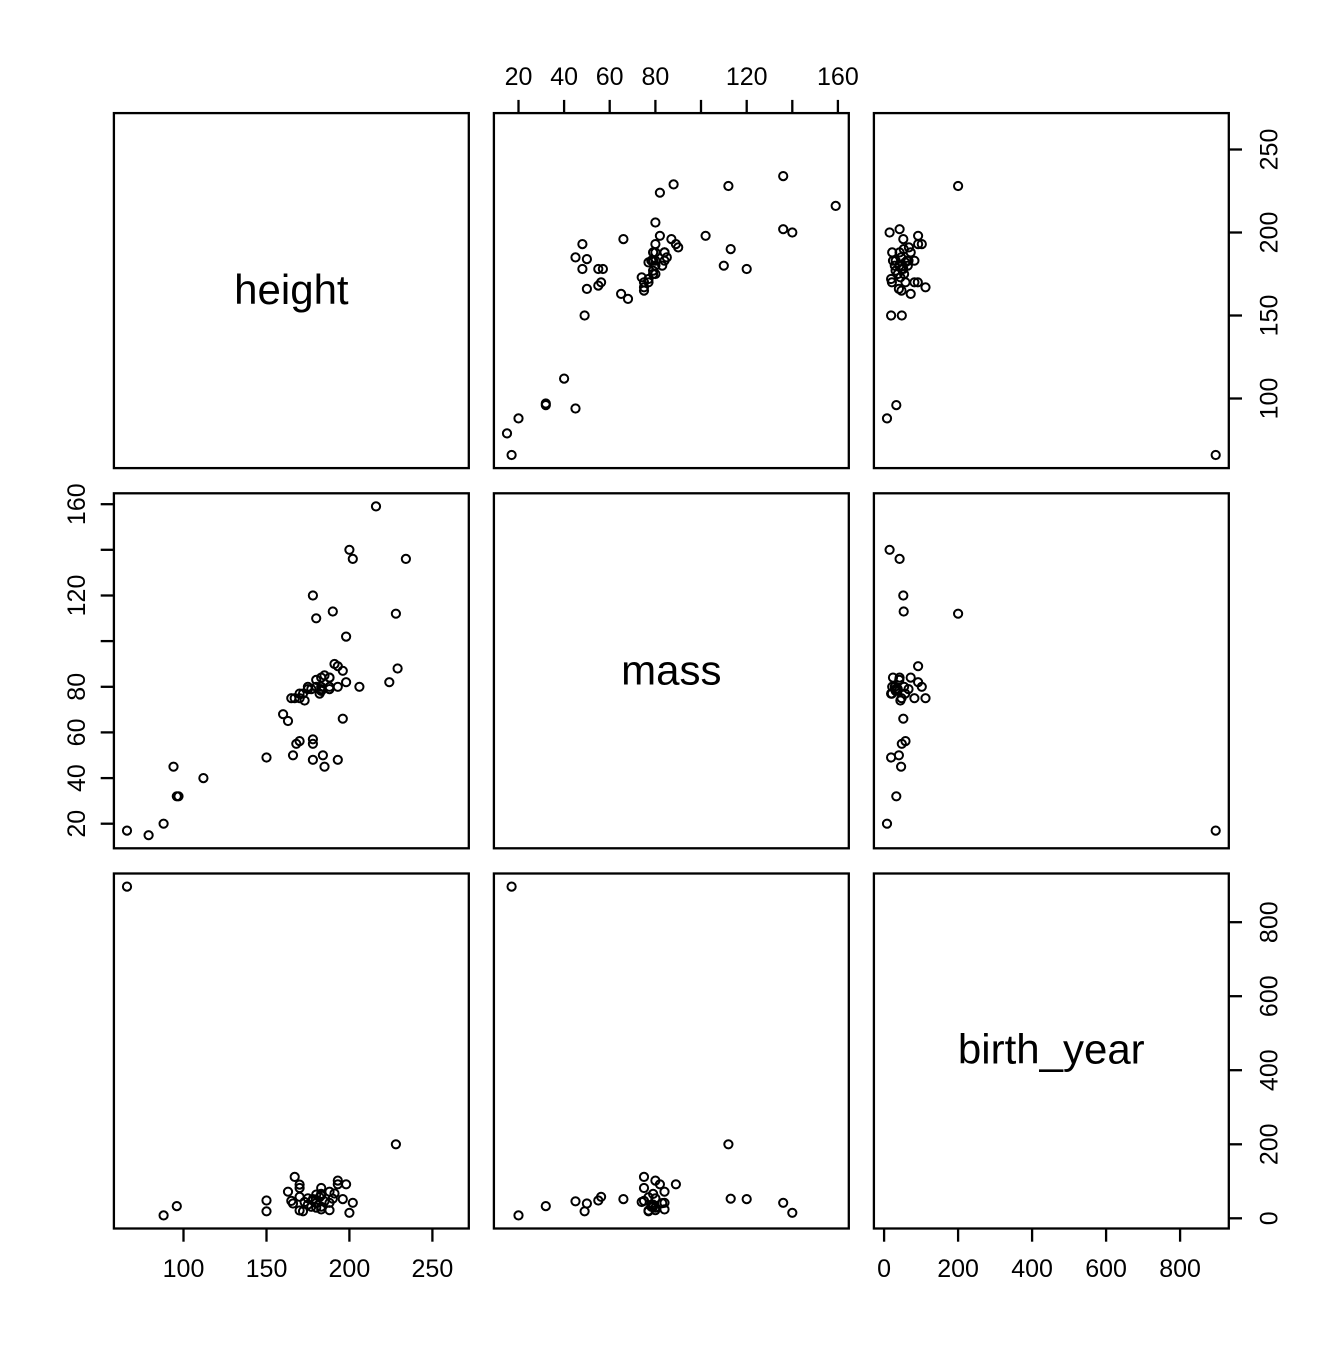  I want to click on svg-text: mass, so click(671, 669).